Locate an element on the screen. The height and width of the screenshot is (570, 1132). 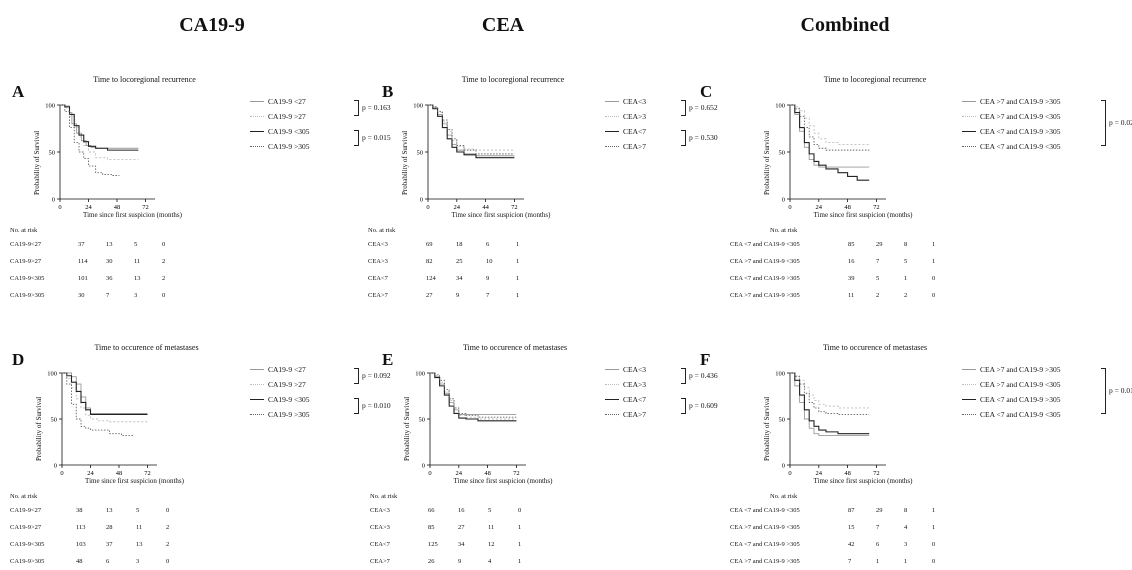
panel-letter: C is located at coordinates (706, 91).